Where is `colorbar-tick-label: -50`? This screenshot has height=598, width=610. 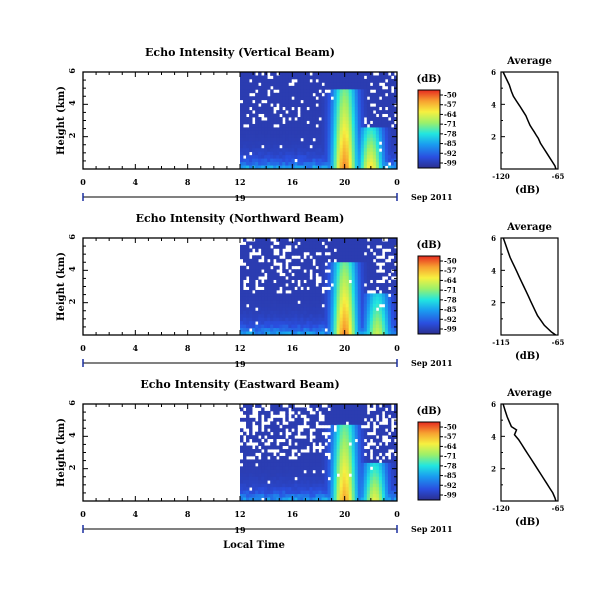 colorbar-tick-label: -50 is located at coordinates (450, 95).